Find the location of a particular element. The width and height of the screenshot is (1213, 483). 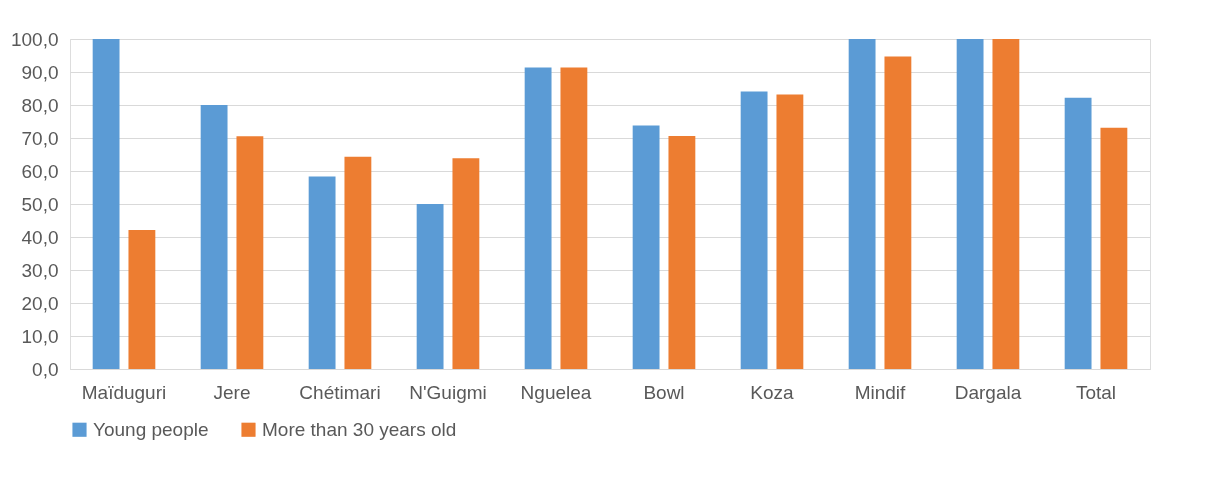

y-tick-label: 100,0 is located at coordinates (34, 39).